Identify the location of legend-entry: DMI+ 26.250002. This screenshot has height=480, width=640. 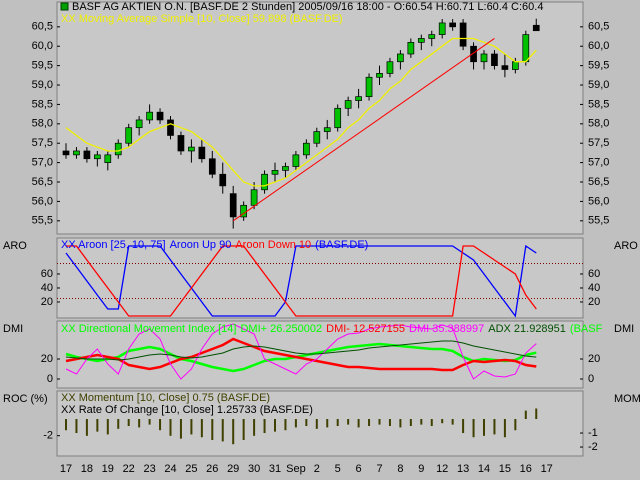
(281, 329).